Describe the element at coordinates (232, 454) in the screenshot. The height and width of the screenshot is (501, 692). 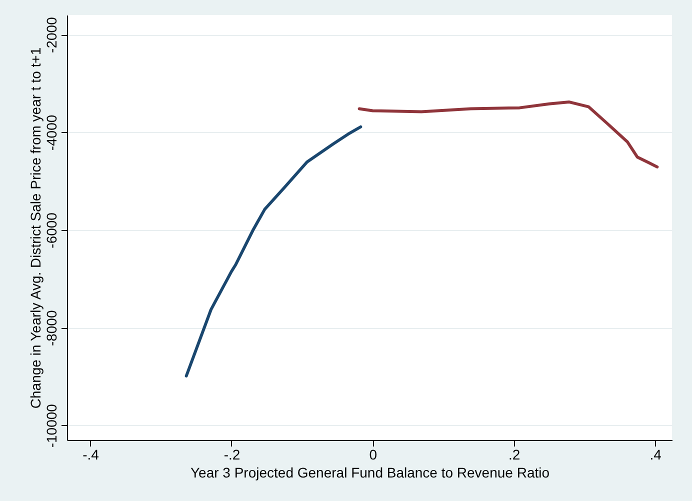
I see `x-tick-label: -.2` at that location.